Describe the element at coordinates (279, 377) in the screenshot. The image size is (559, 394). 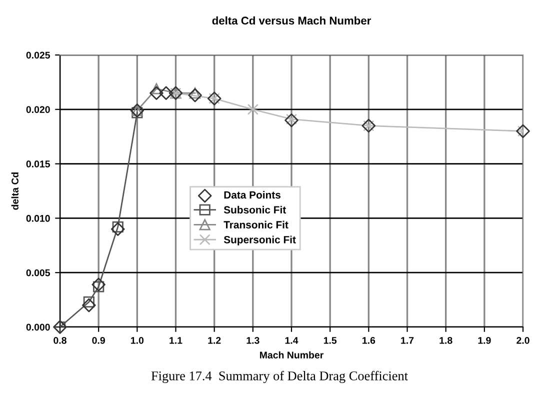
I see `caption: Figure 17.4 Summary of Delta Drag Coefficient` at that location.